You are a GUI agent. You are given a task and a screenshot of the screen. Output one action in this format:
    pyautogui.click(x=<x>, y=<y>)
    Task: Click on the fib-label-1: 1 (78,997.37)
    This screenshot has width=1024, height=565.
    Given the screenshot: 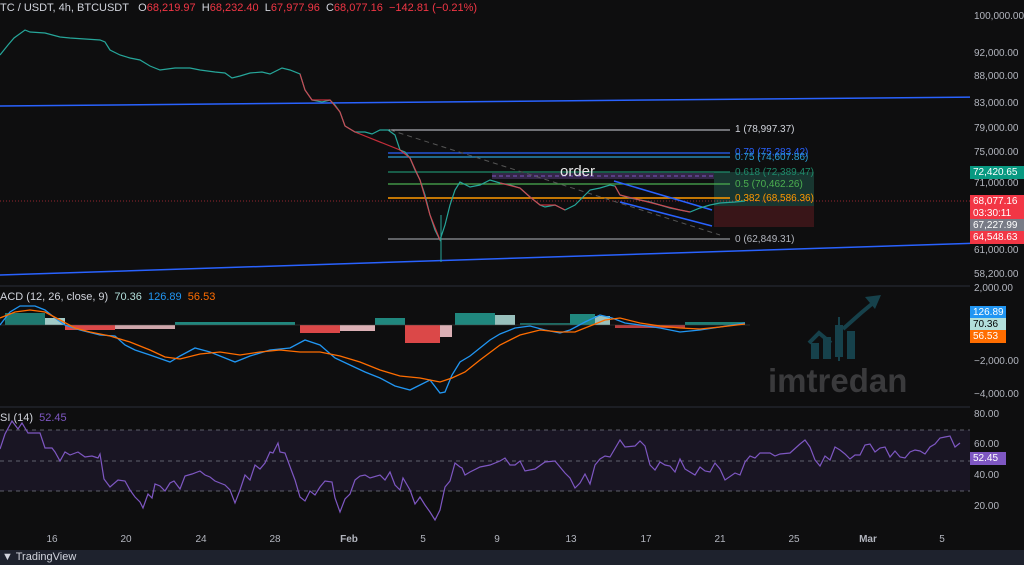 What is the action you would take?
    pyautogui.click(x=765, y=129)
    